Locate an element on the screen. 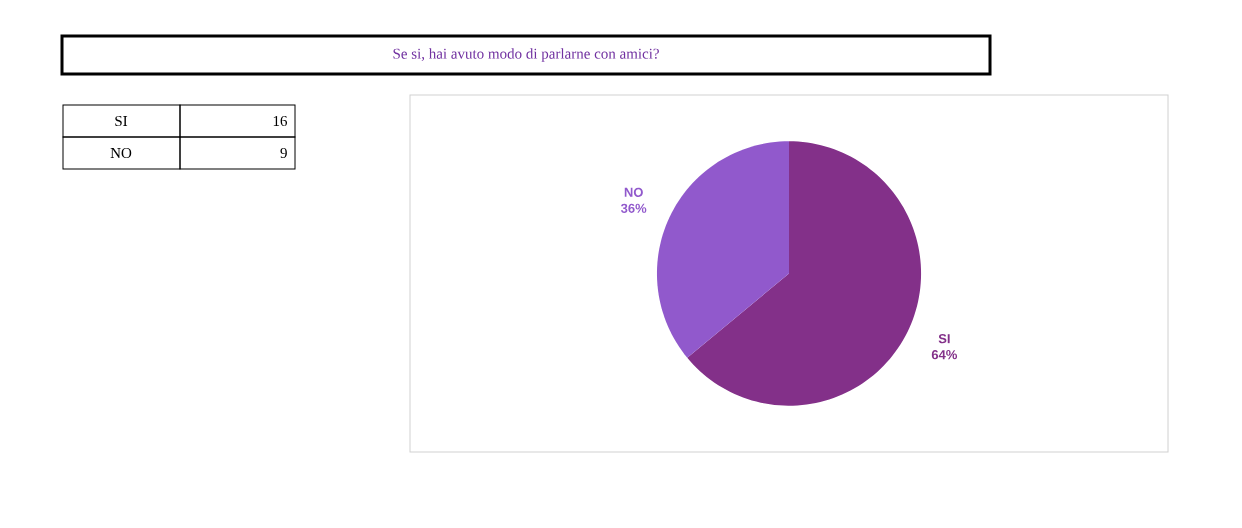 Image resolution: width=1242 pixels, height=528 pixels. text: 9 is located at coordinates (283, 153).